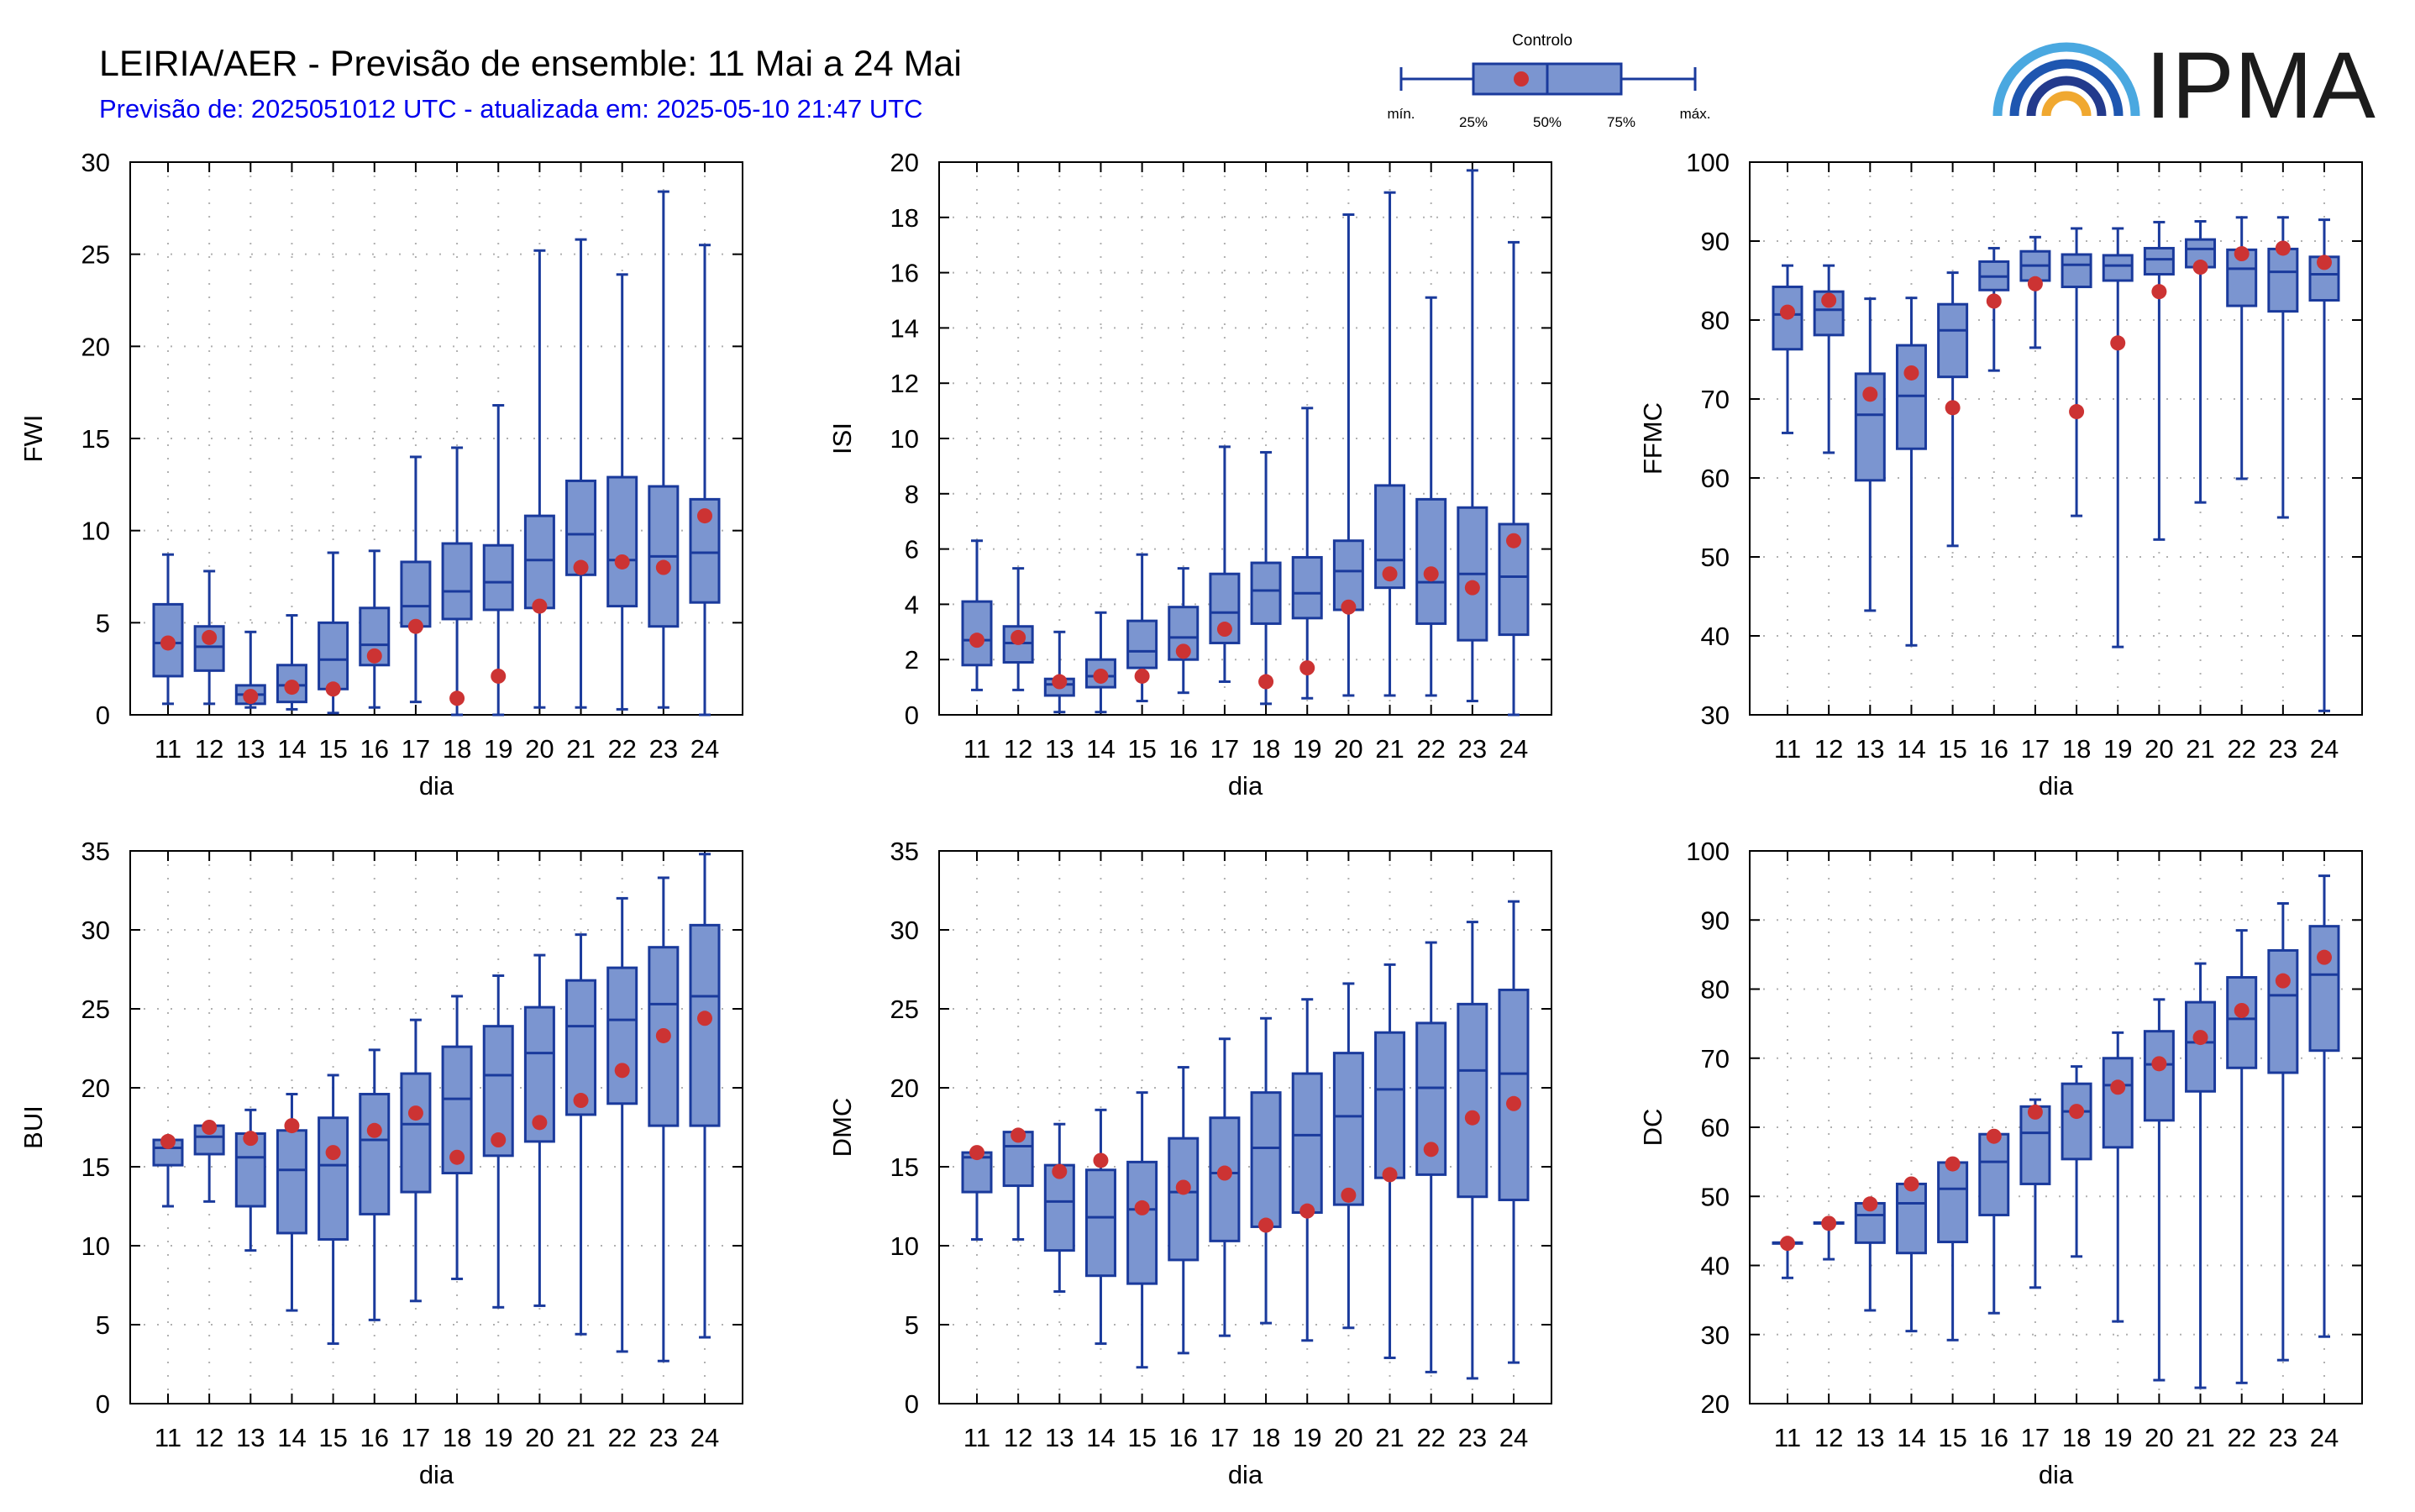 The height and width of the screenshot is (1512, 2415). Describe the element at coordinates (912, 494) in the screenshot. I see `y-tick-label: 8` at that location.